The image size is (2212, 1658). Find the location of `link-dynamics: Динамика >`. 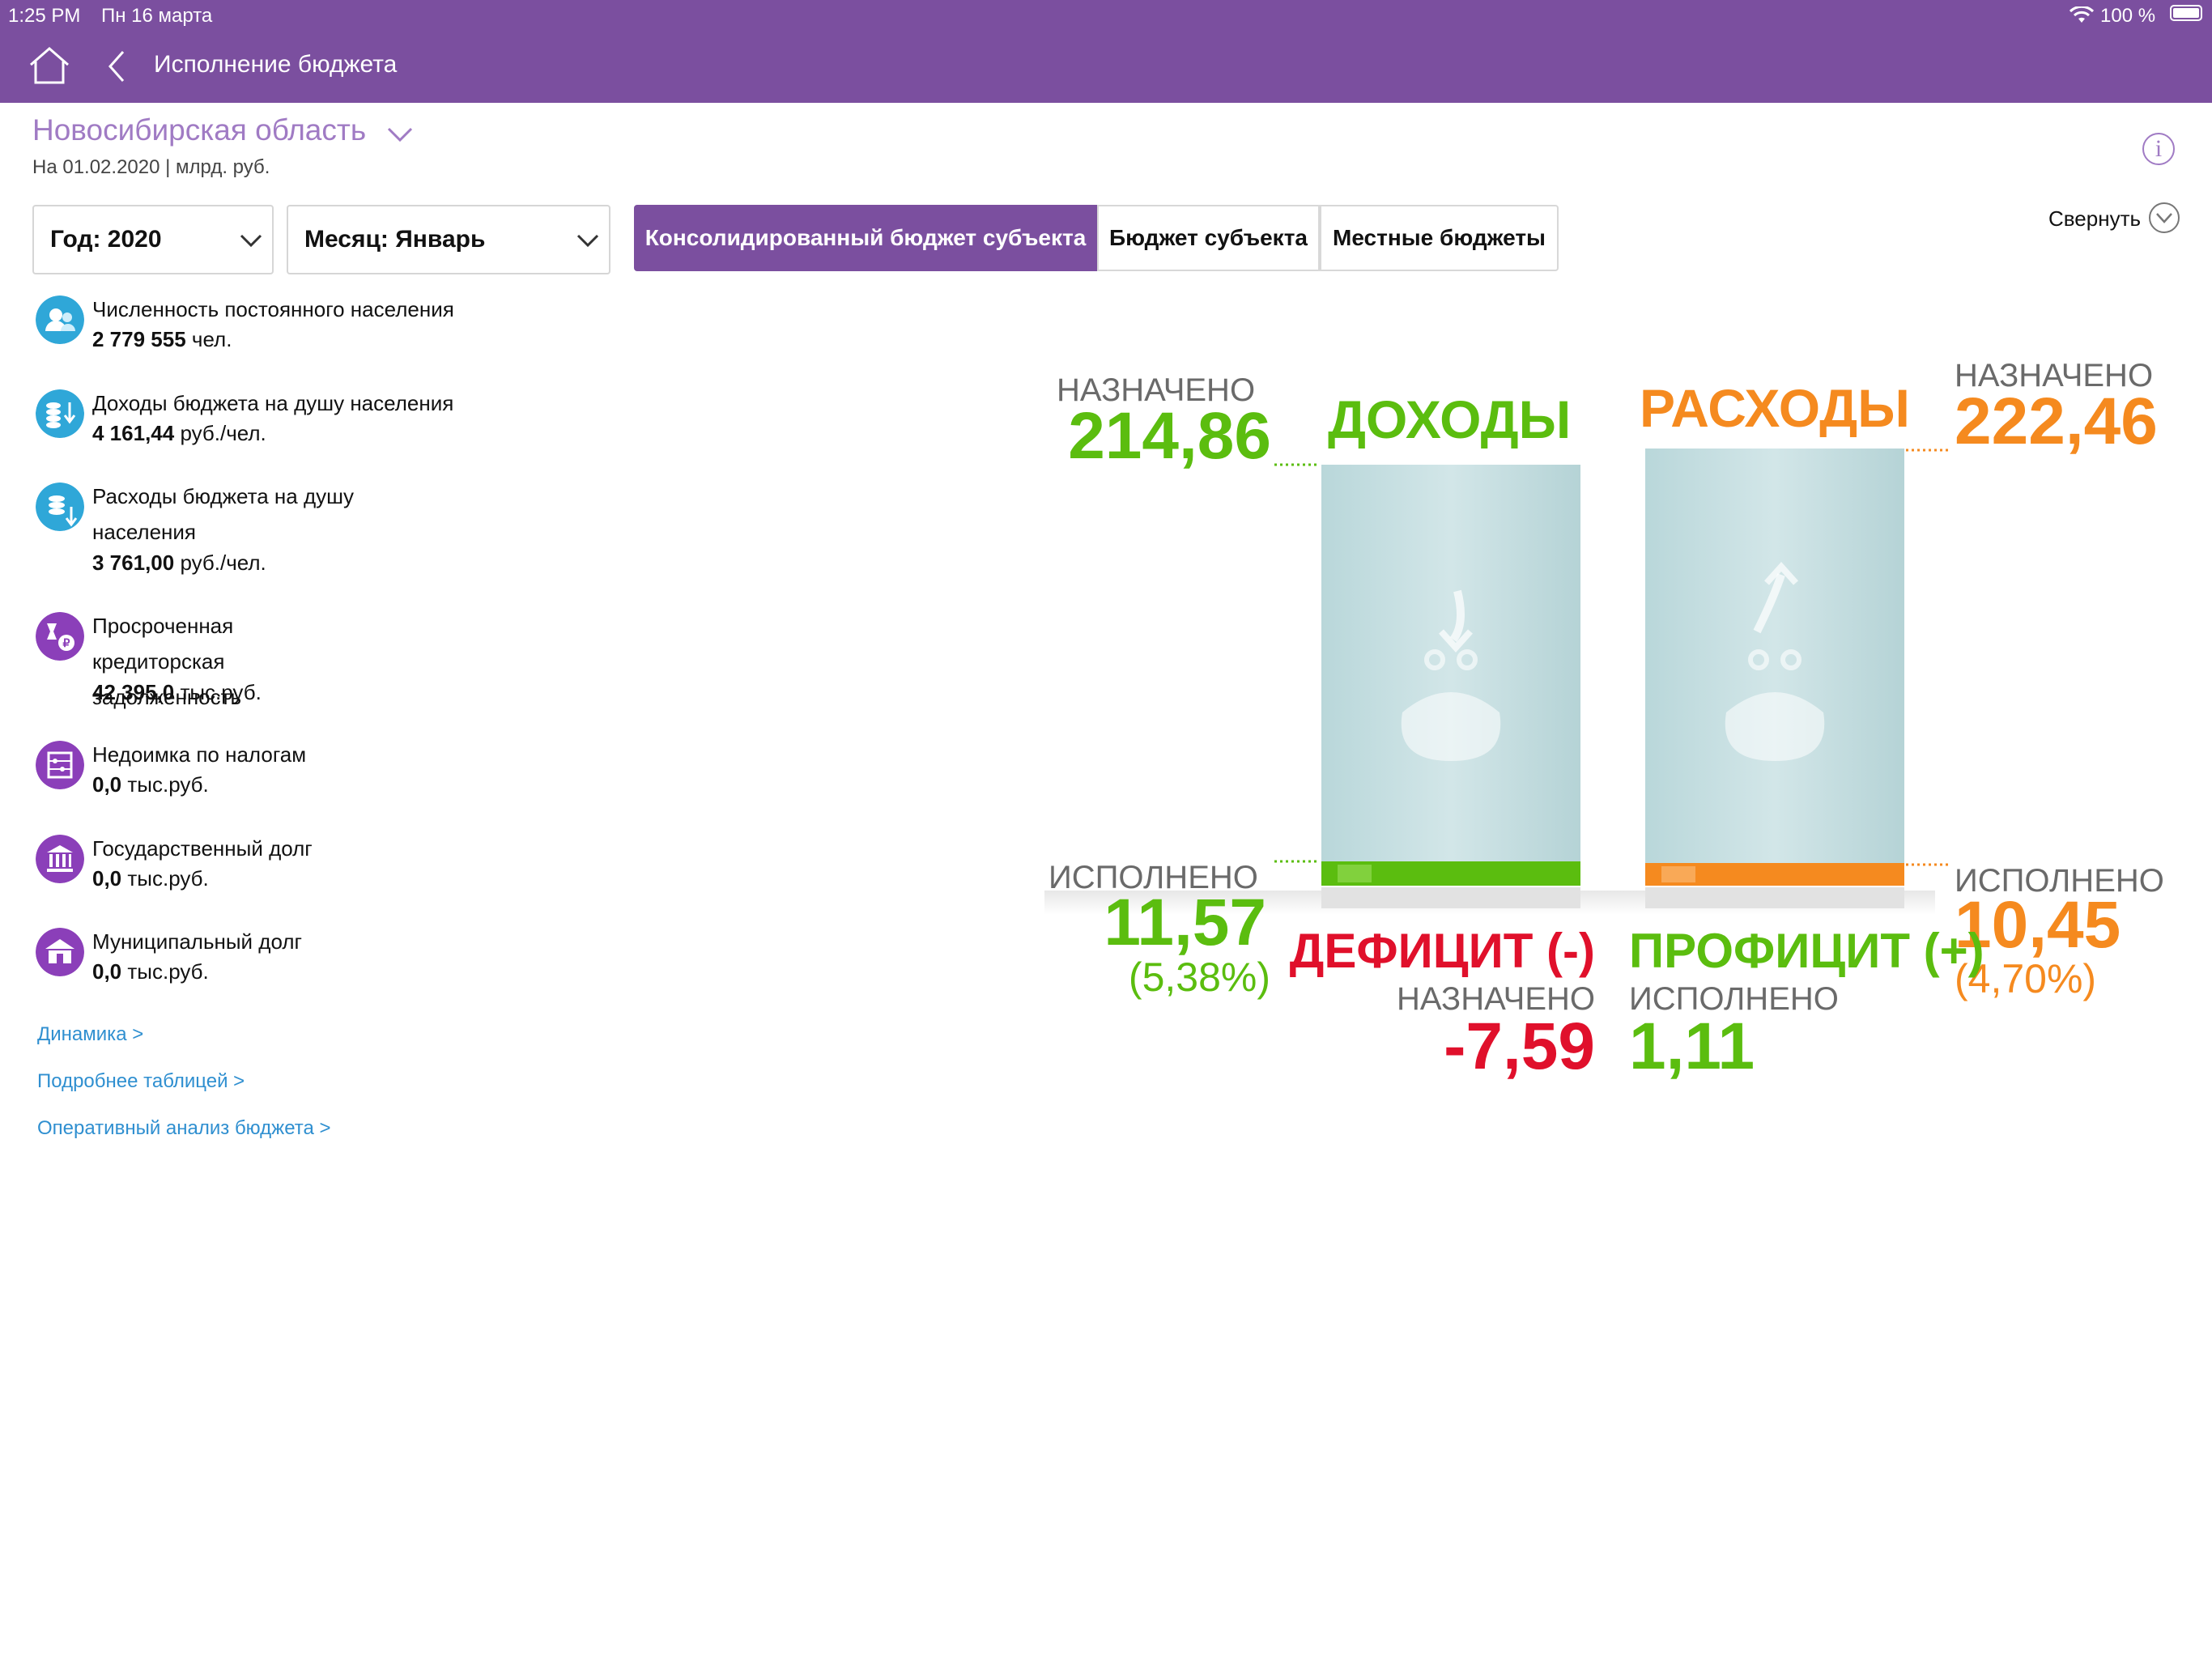

link-dynamics: Динамика > is located at coordinates (90, 1034).